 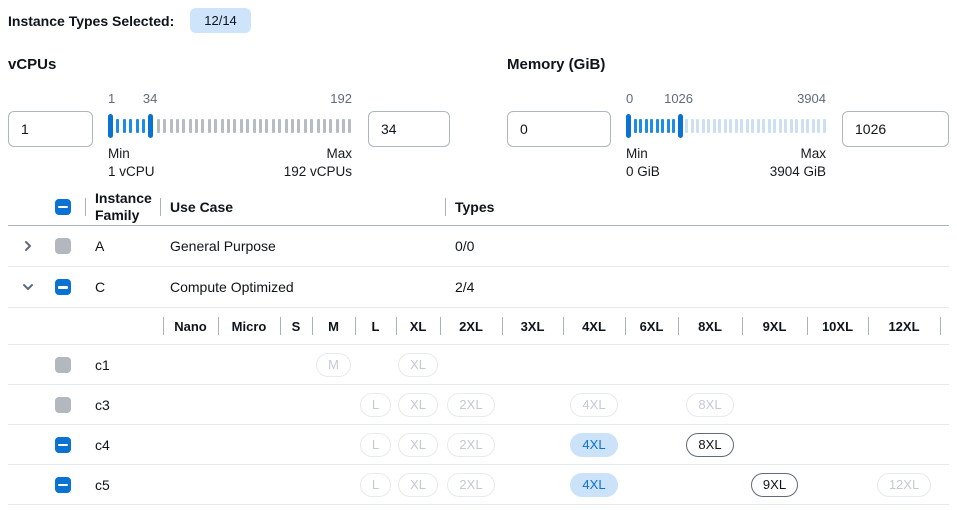 I want to click on family-types-count: 0/0, so click(x=465, y=246).